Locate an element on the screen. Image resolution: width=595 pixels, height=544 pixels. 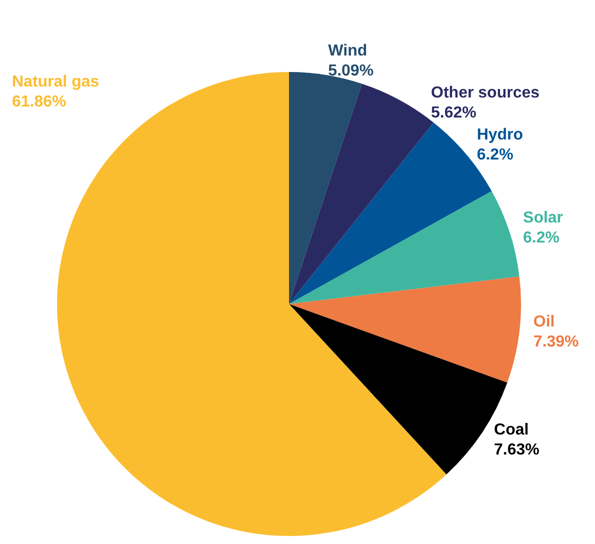
slice-label: Coal is located at coordinates (511, 429).